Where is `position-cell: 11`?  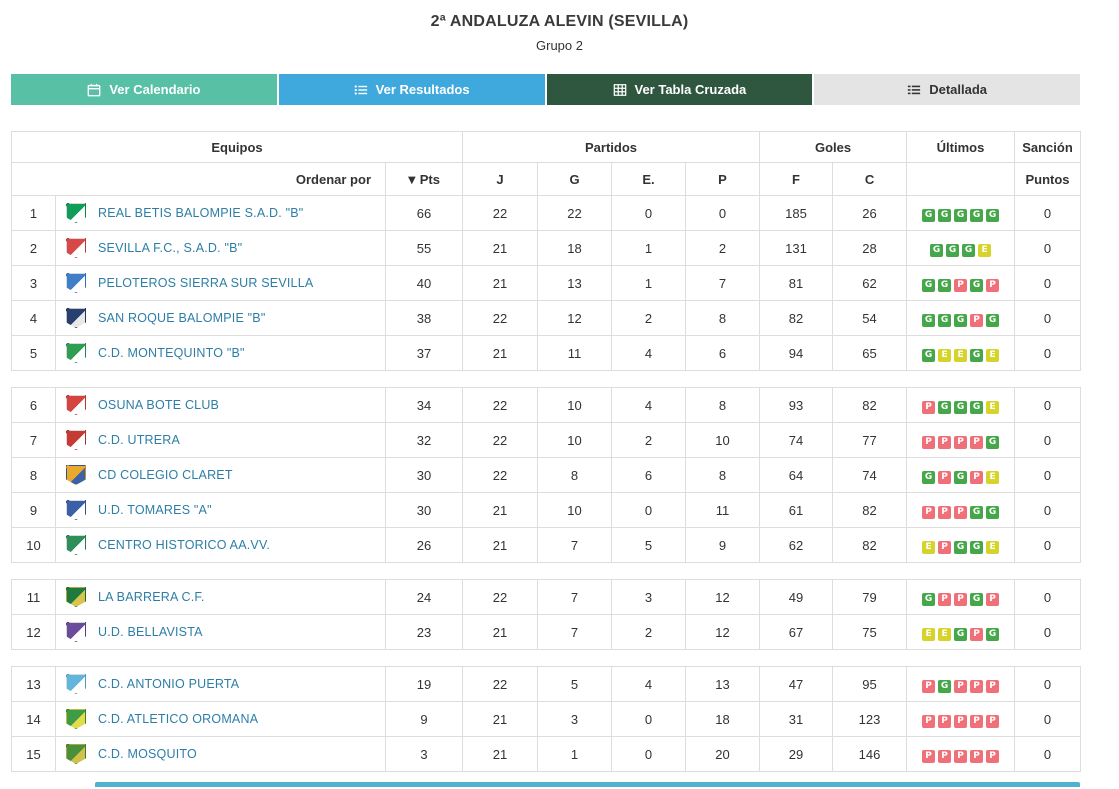
position-cell: 11 is located at coordinates (33, 597).